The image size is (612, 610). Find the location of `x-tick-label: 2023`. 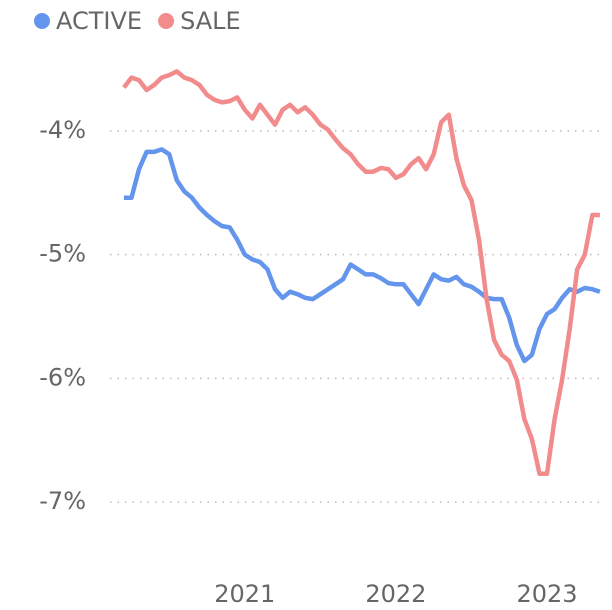

x-tick-label: 2023 is located at coordinates (546, 594).